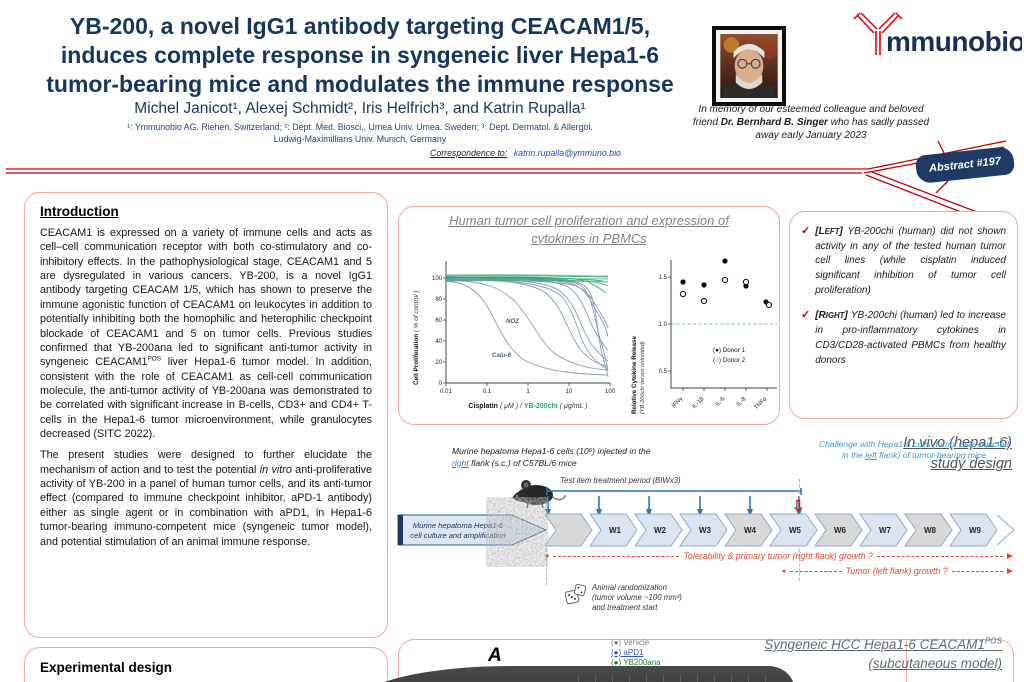 The width and height of the screenshot is (1024, 682). I want to click on invivo-title-line-1: In vivo (hepa1-6), so click(957, 443).